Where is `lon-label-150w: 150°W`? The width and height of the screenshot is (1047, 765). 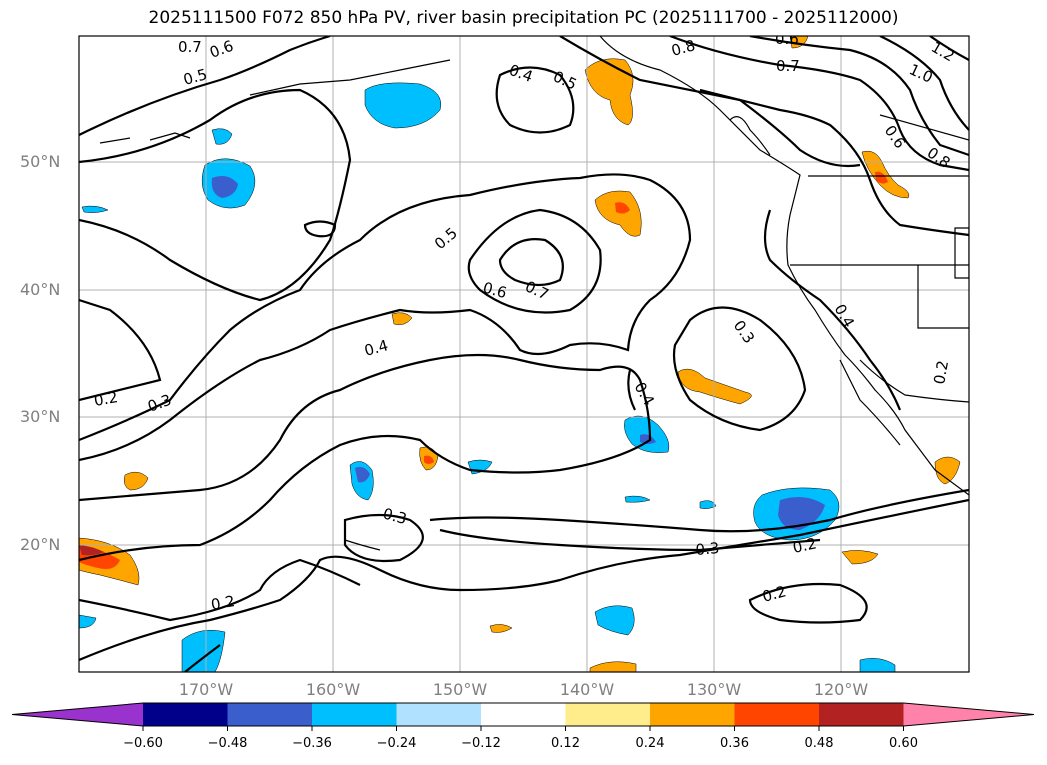
lon-label-150w: 150°W is located at coordinates (460, 689).